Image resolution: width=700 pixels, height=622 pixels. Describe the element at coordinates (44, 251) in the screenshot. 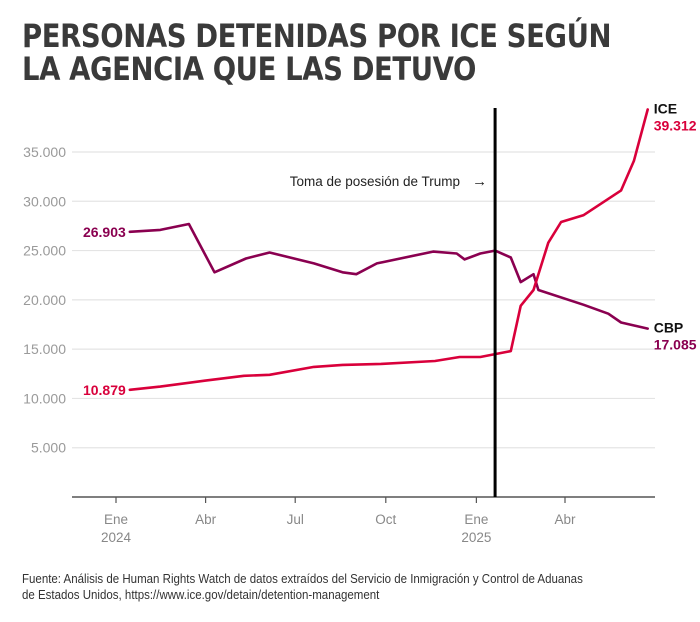

I see `y-tick-label: 25.000` at that location.